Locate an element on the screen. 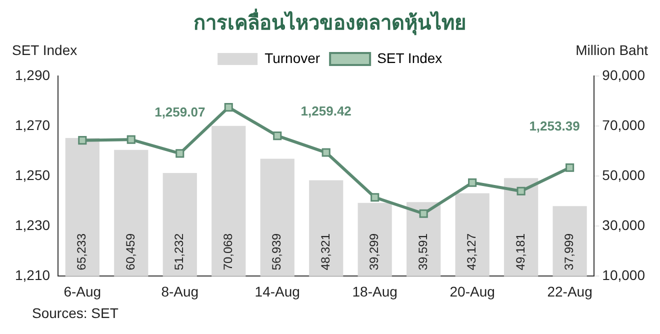  y-tick-label: 1,250 is located at coordinates (32, 174).